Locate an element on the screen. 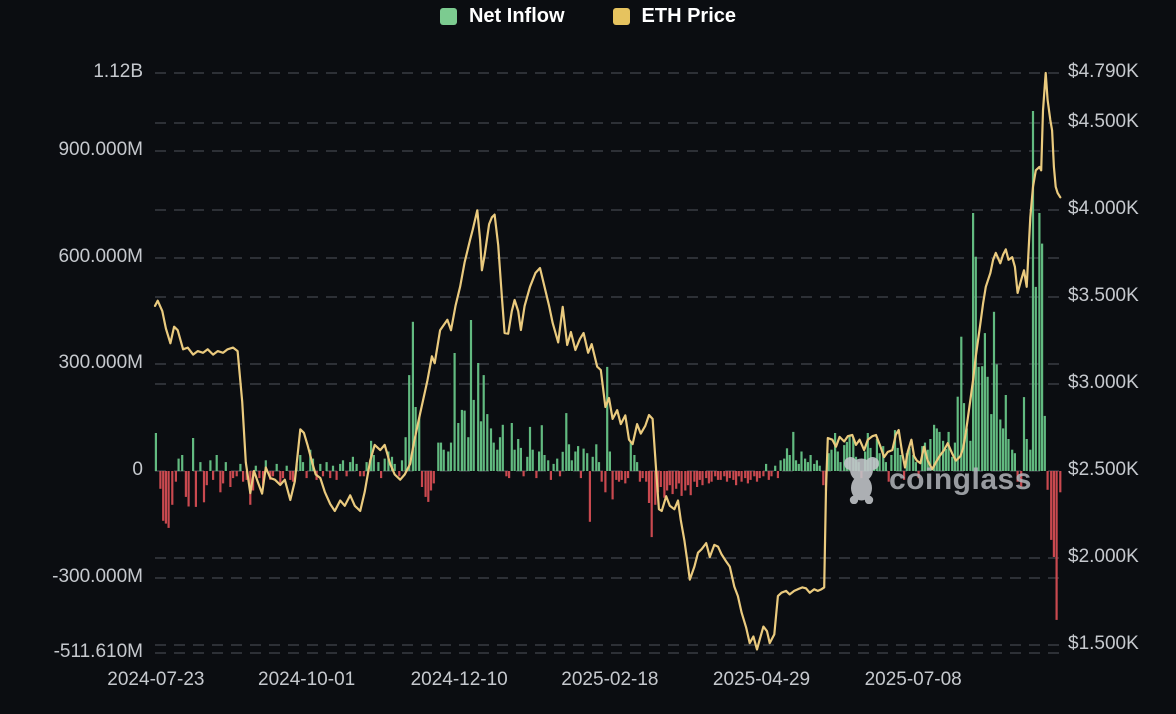  watermark: coinglass is located at coordinates (937, 480).